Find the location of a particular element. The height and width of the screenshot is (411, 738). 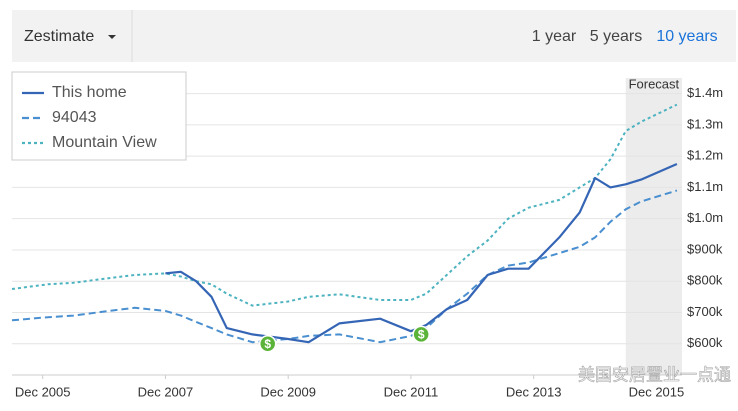

legend-label: This home is located at coordinates (89, 92).